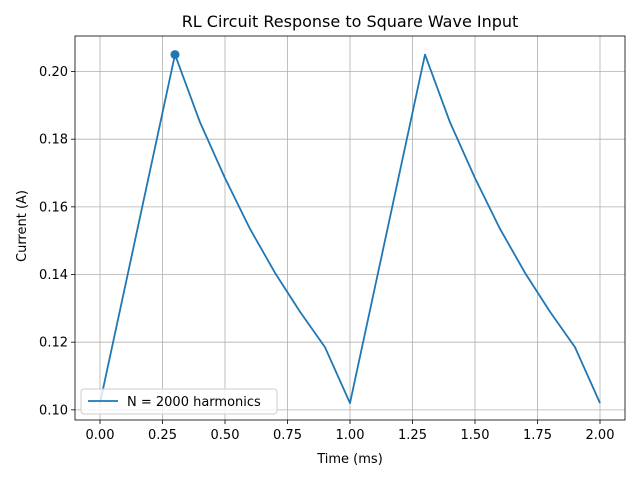  Describe the element at coordinates (600, 435) in the screenshot. I see `x-tick-label: 2.00` at that location.